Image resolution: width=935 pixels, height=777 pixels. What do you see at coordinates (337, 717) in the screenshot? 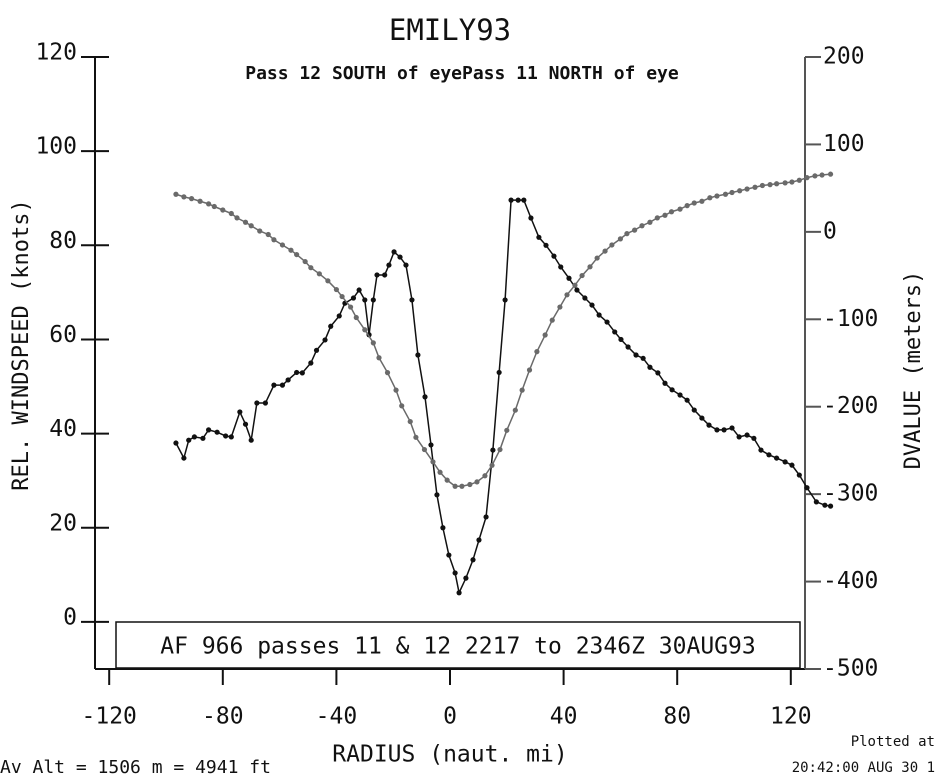
I see `x-tick-label: -40` at bounding box center [337, 717].